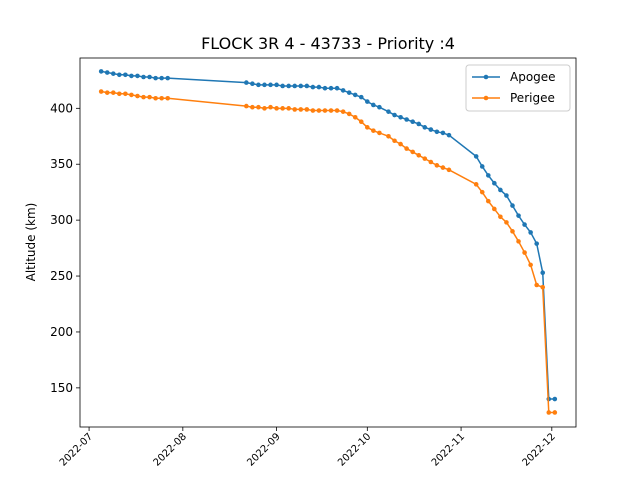 The height and width of the screenshot is (480, 640). What do you see at coordinates (354, 449) in the screenshot?
I see `x-tick-label: 2022-10` at bounding box center [354, 449].